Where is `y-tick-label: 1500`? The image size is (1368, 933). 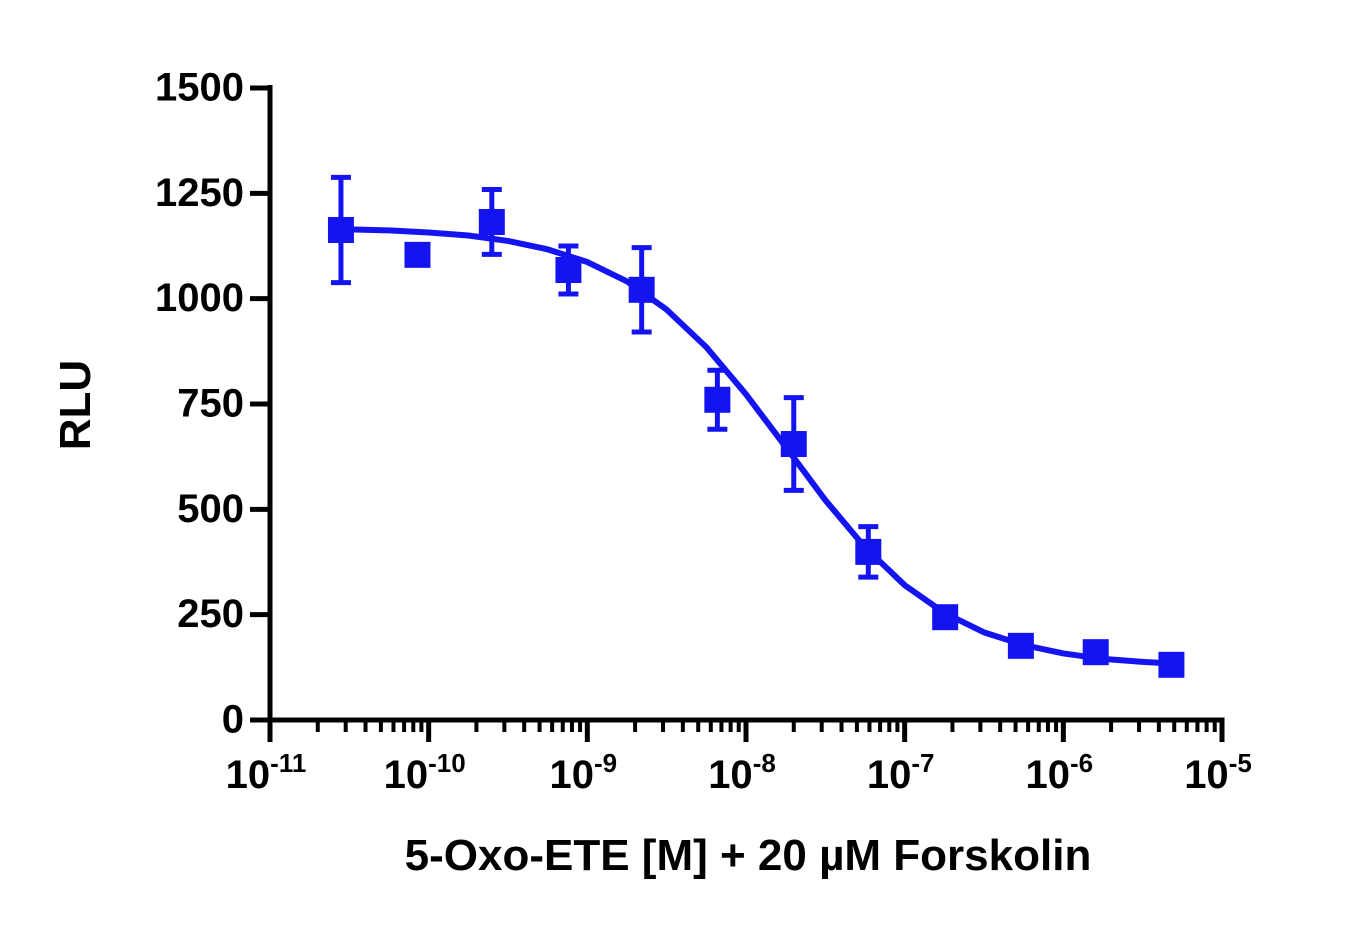
y-tick-label: 1500 is located at coordinates (199, 88).